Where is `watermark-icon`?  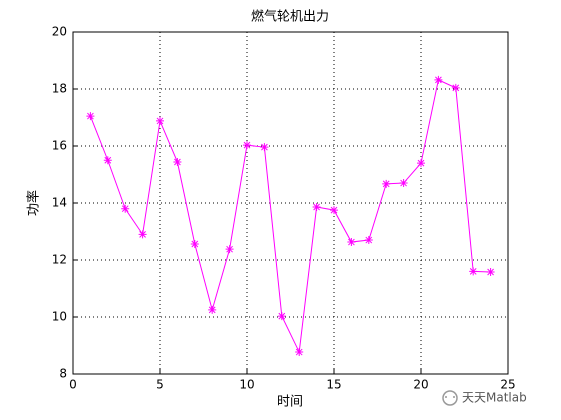 watermark-icon is located at coordinates (450, 398).